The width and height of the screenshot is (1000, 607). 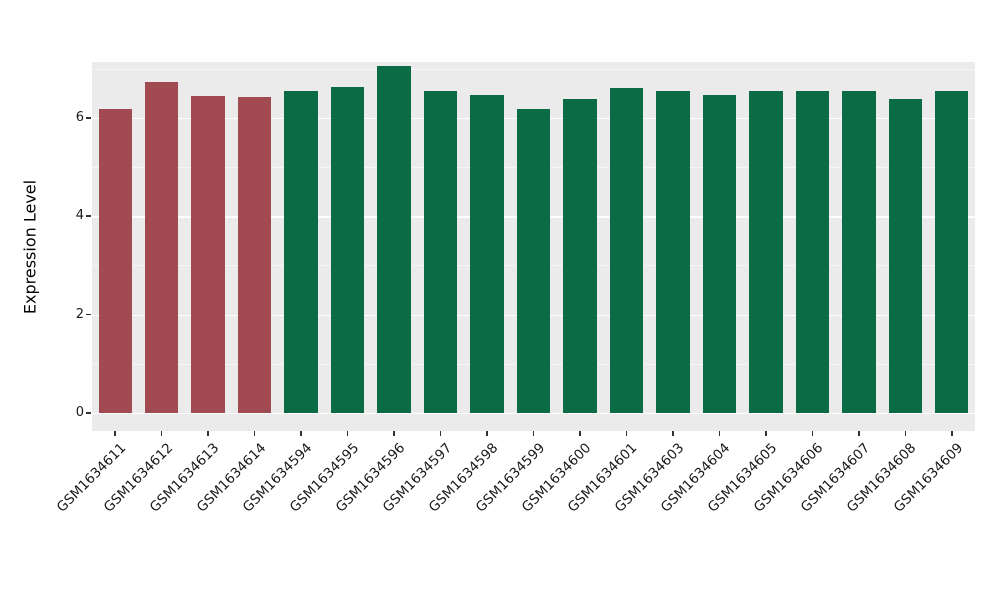 I want to click on bar-GSM1634594, so click(x=301, y=252).